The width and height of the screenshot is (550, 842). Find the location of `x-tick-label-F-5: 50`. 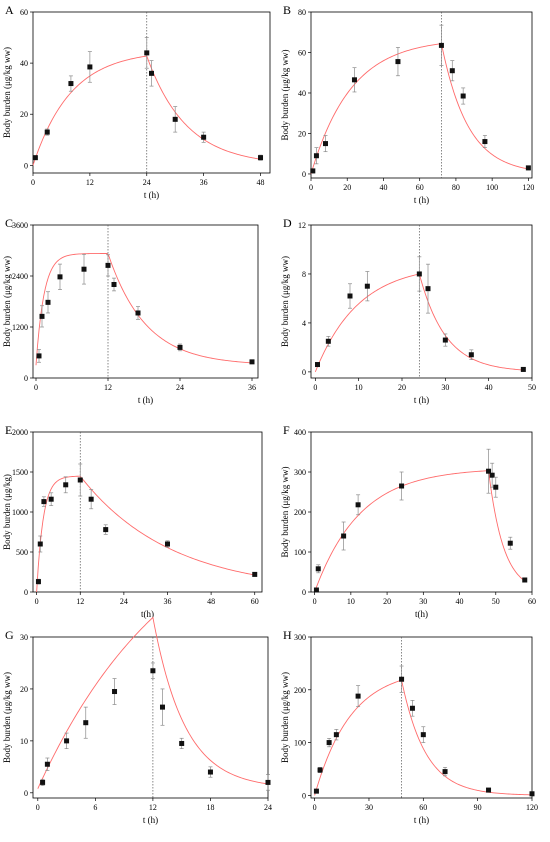

x-tick-label-F-5: 50 is located at coordinates (496, 601).